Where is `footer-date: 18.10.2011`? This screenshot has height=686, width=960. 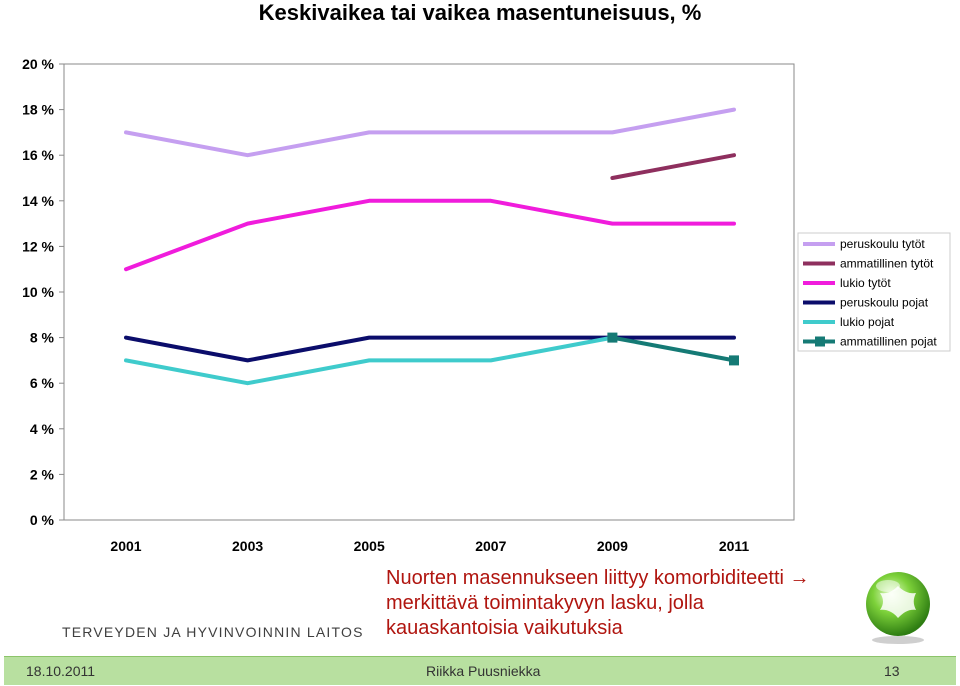
footer-date: 18.10.2011 is located at coordinates (61, 671).